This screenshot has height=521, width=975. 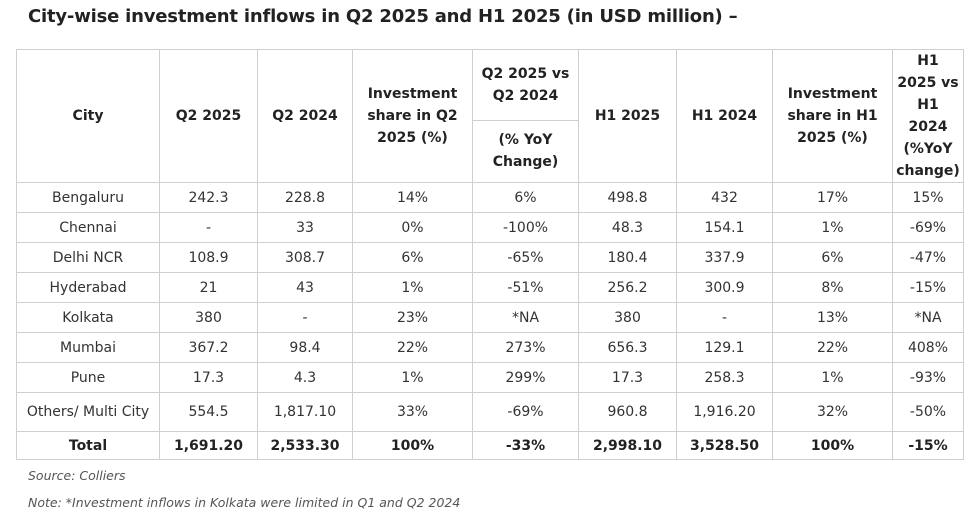 What do you see at coordinates (928, 227) in the screenshot?
I see `cell-yoy-h1: -69%` at bounding box center [928, 227].